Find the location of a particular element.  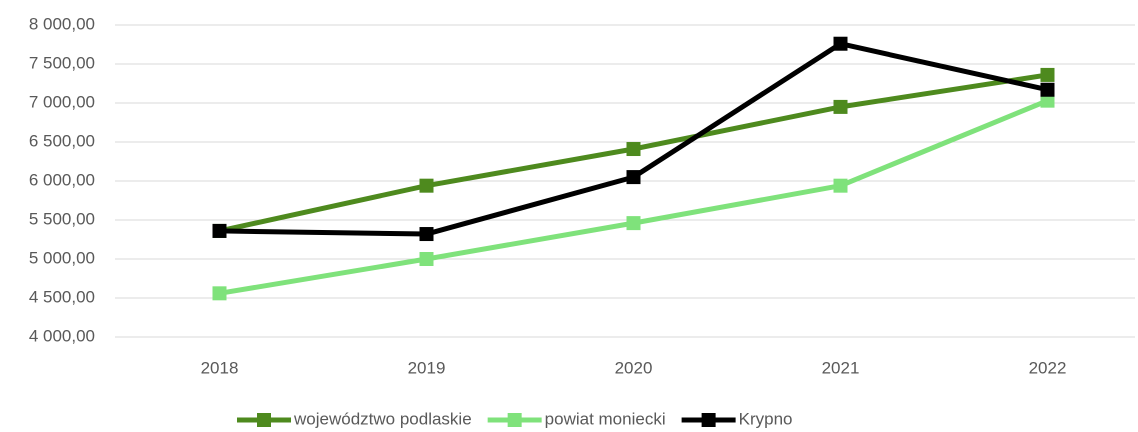

y-tick-label: 4 500,00 is located at coordinates (62, 296).